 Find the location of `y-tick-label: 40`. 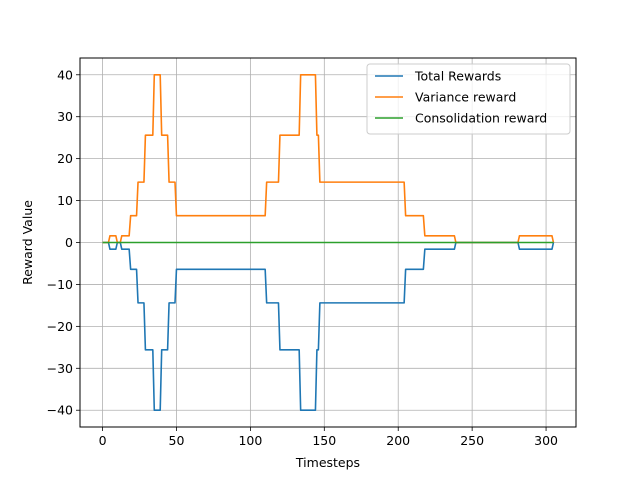

y-tick-label: 40 is located at coordinates (65, 74).